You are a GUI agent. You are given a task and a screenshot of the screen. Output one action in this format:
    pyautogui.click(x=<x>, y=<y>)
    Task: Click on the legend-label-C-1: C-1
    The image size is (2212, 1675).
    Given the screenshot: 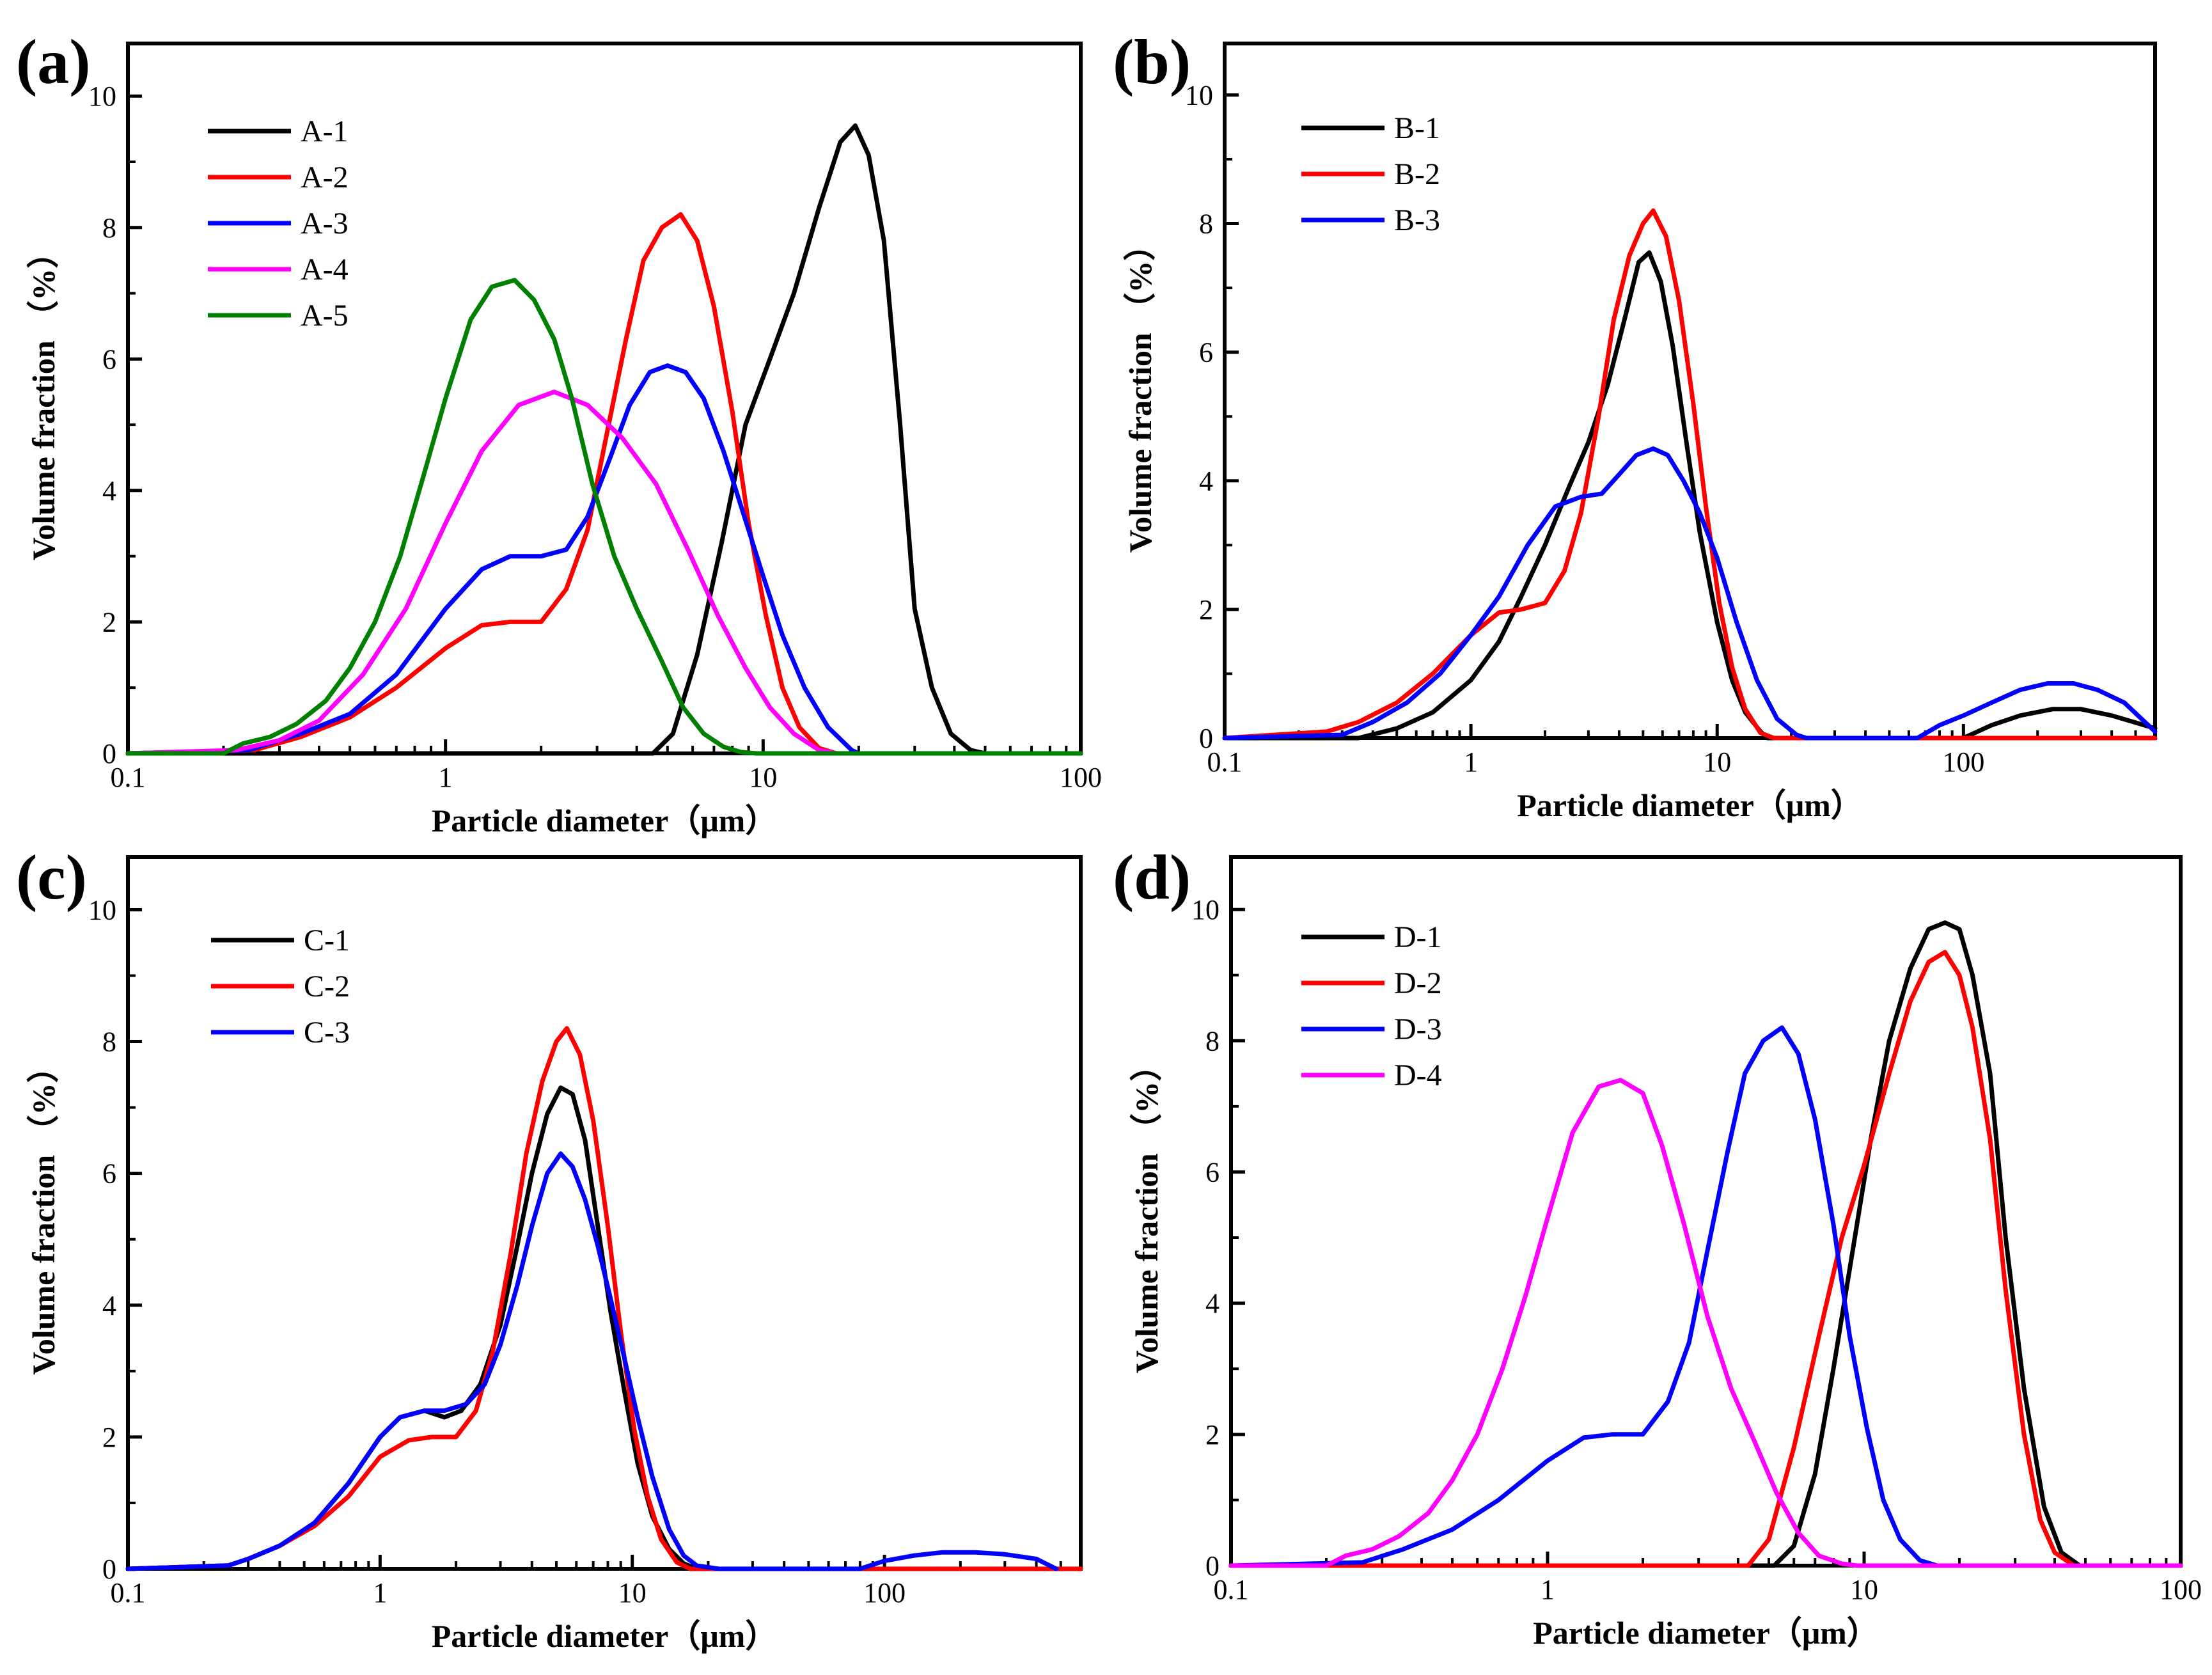 What is the action you would take?
    pyautogui.click(x=327, y=940)
    